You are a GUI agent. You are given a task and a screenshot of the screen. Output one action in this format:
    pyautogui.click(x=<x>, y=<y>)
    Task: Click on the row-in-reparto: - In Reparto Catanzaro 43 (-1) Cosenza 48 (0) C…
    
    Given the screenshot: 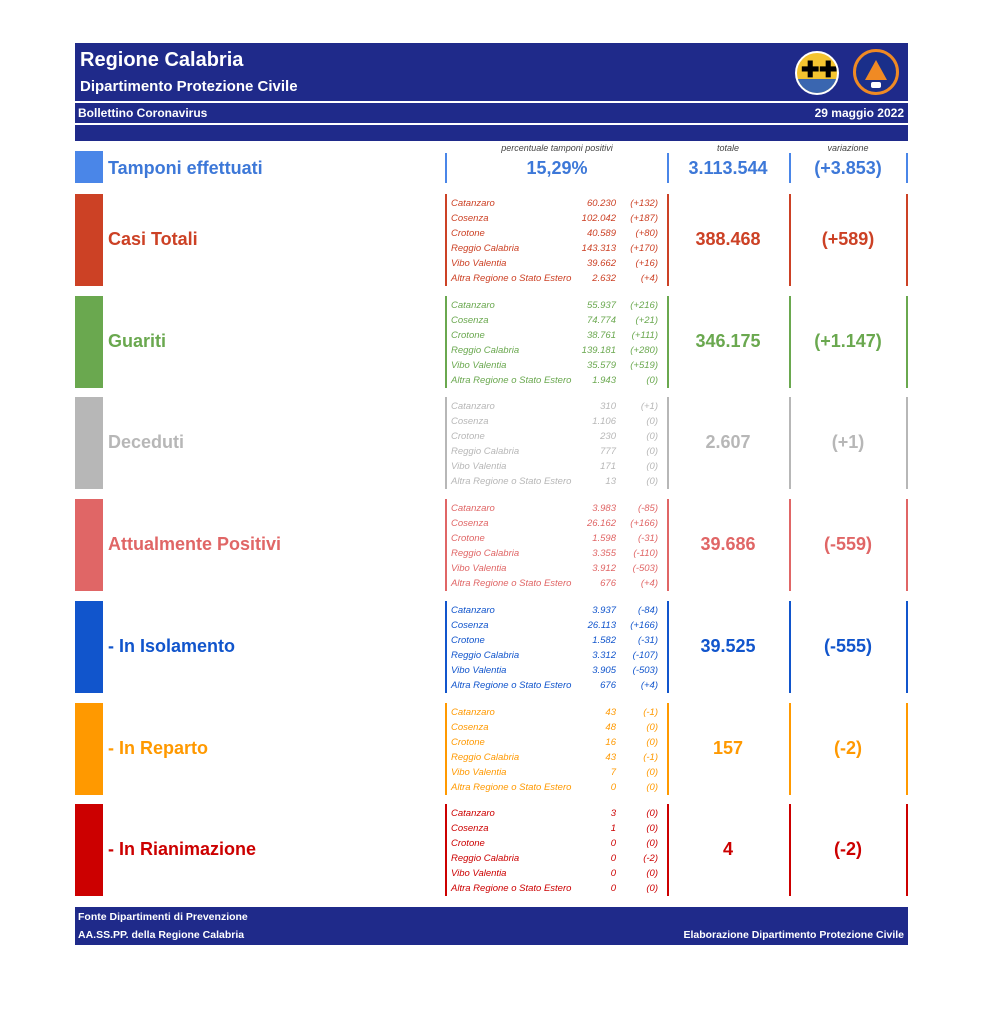 What is the action you would take?
    pyautogui.click(x=493, y=749)
    